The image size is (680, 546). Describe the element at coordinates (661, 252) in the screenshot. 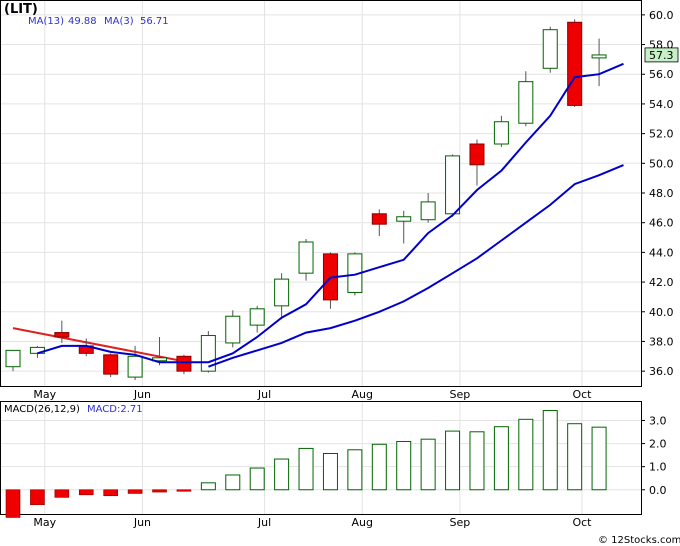

I see `price-tick-label: 44.0` at that location.